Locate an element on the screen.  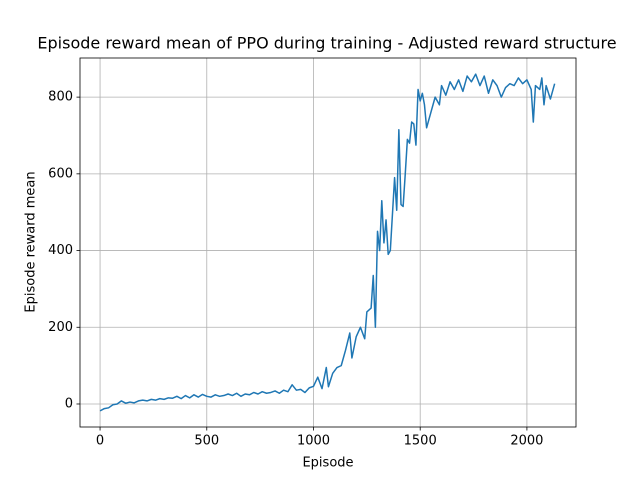
y-tick-label: 0 is located at coordinates (69, 403).